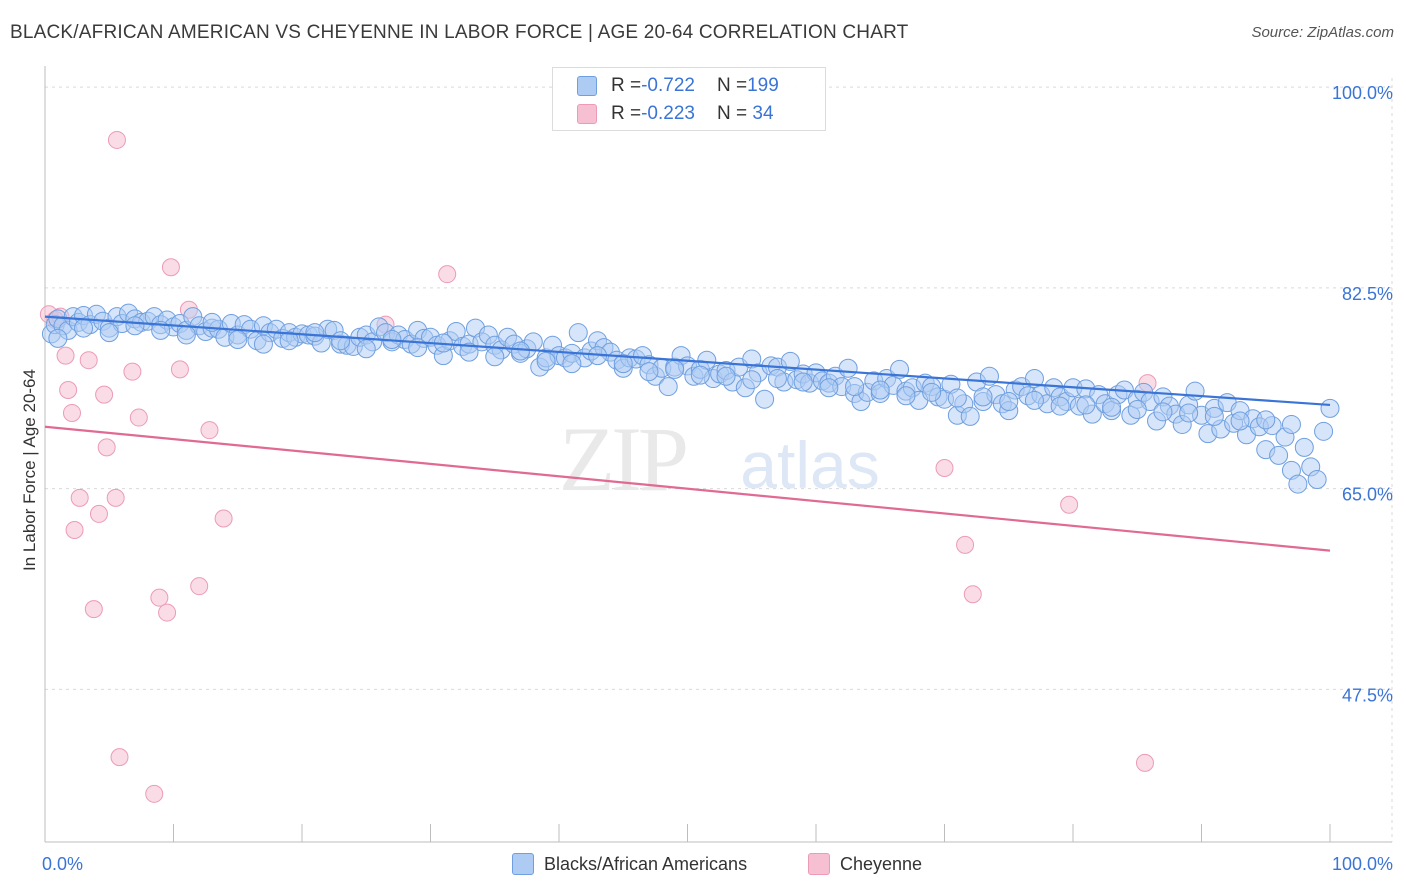  I want to click on y-tick-label: 47.5%, so click(1367, 695).